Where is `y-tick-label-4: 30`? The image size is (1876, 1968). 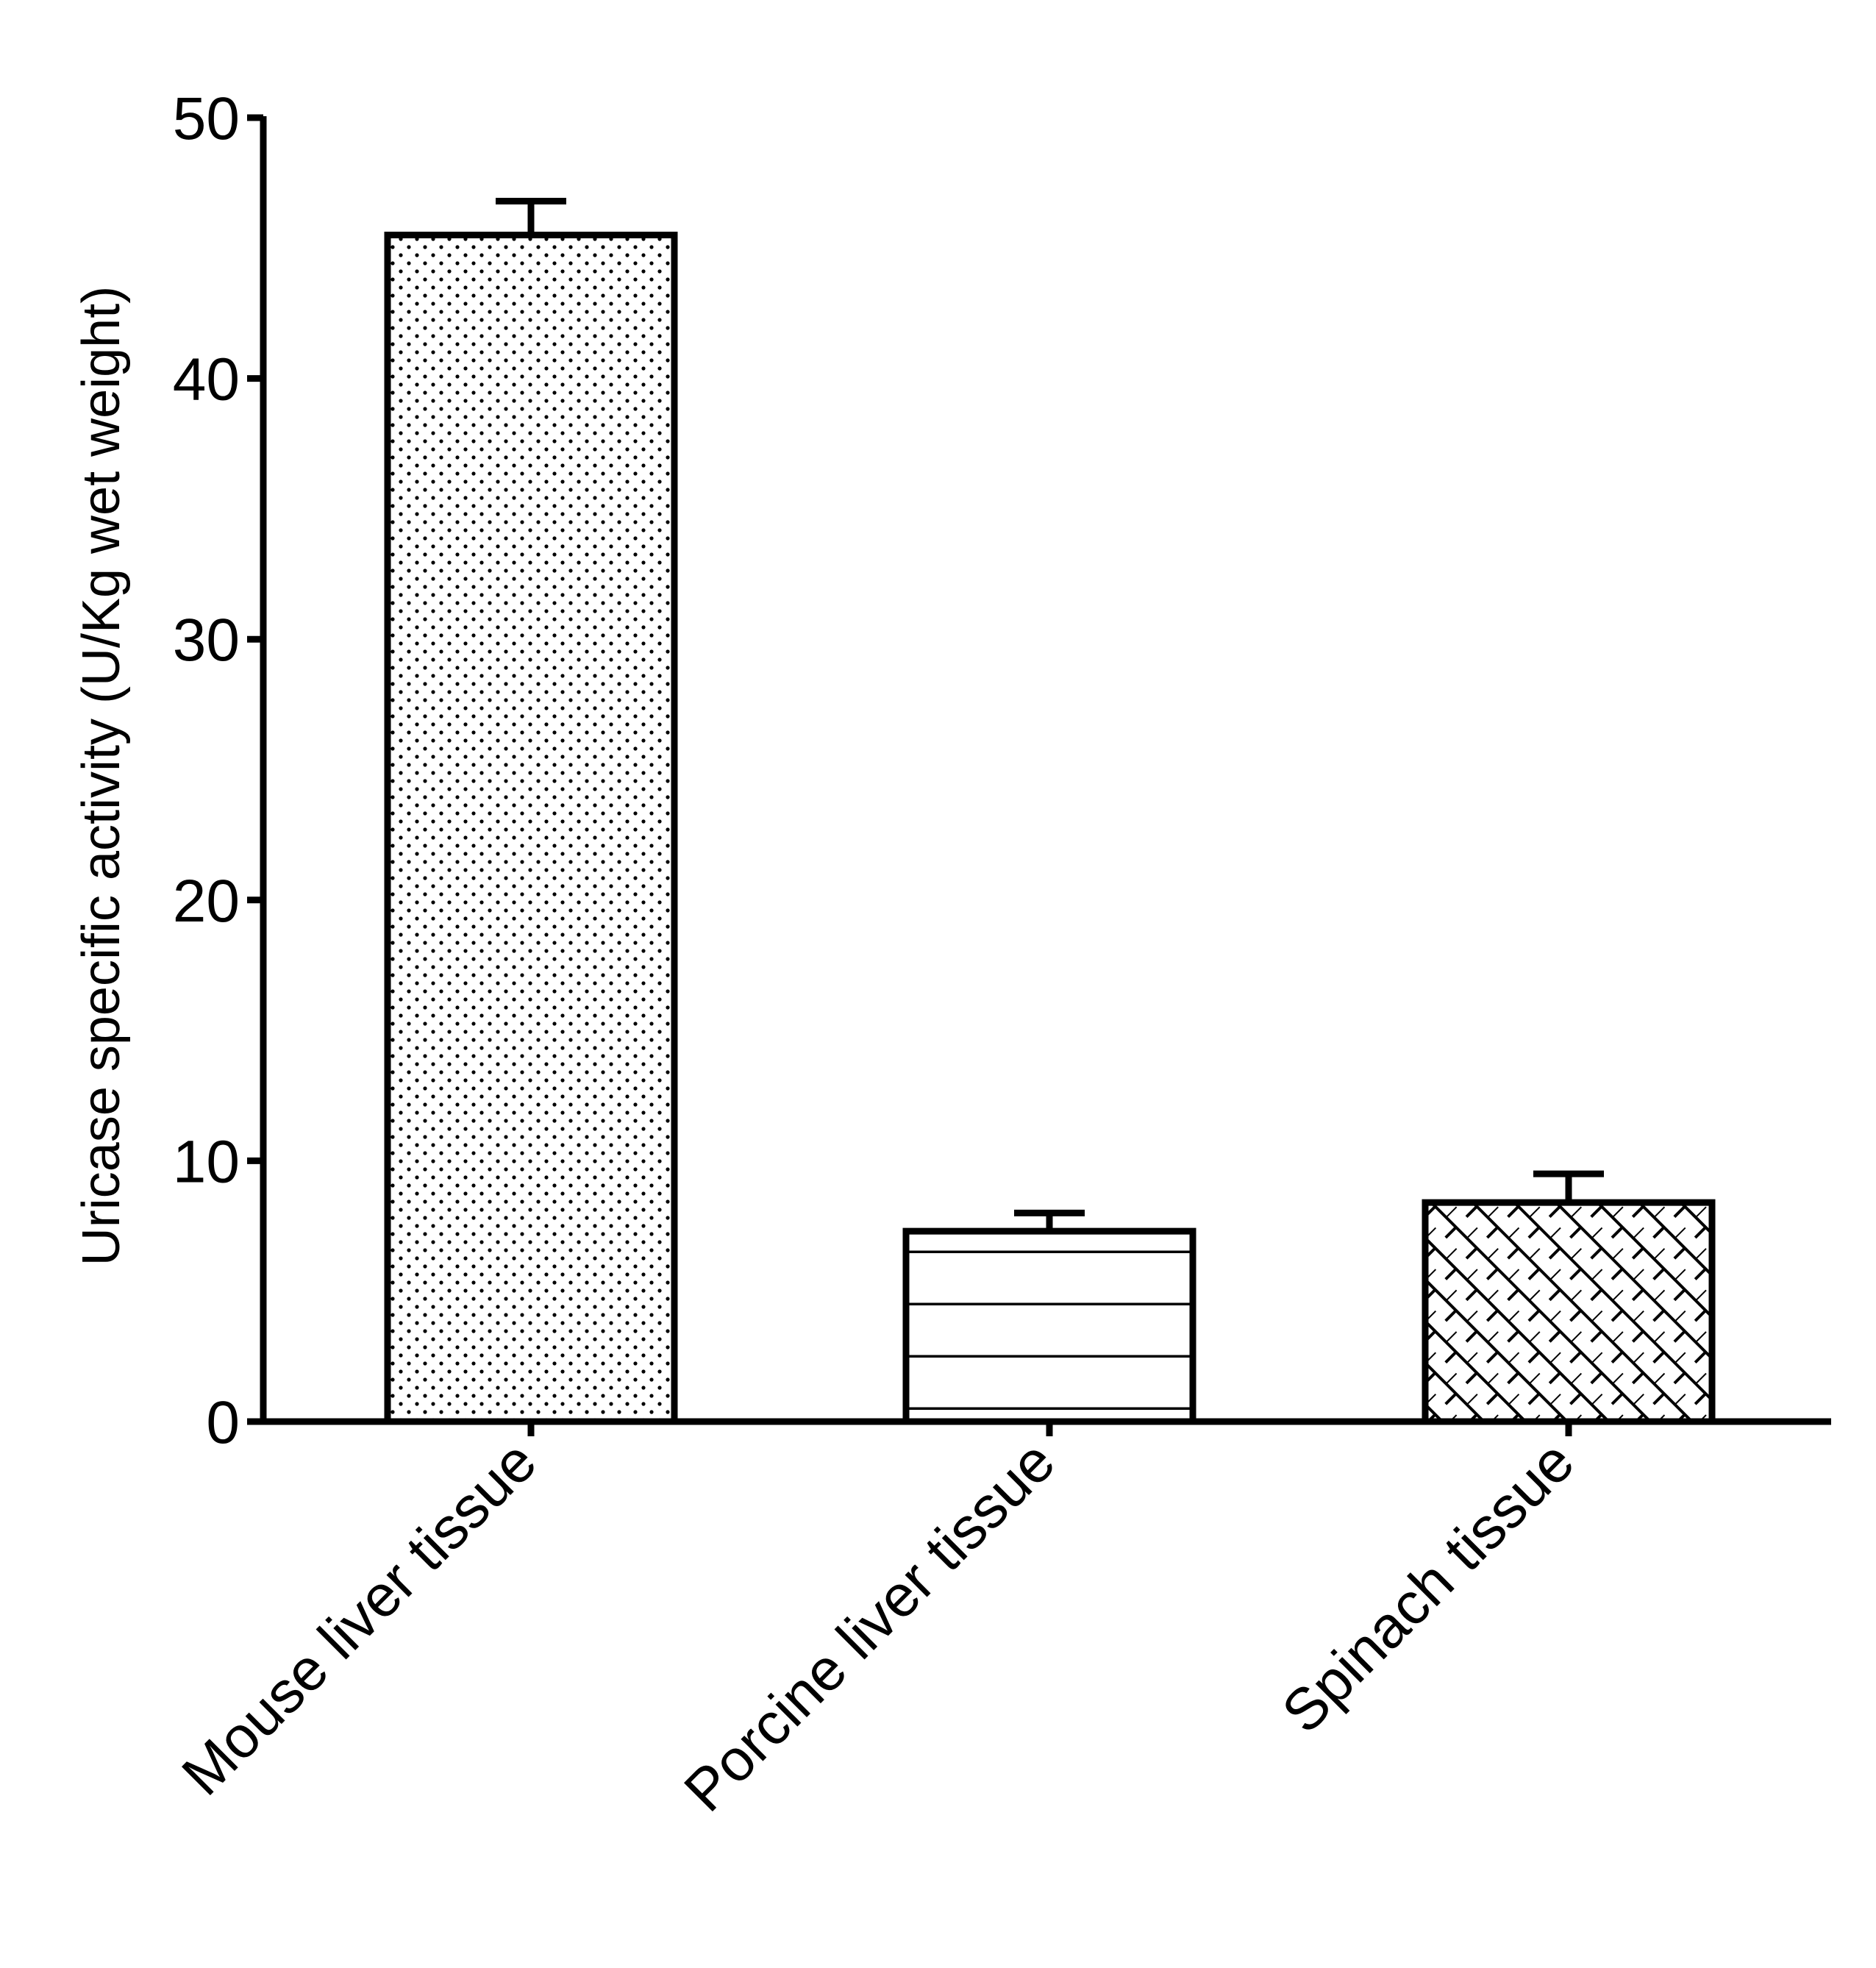 y-tick-label-4: 30 is located at coordinates (206, 641).